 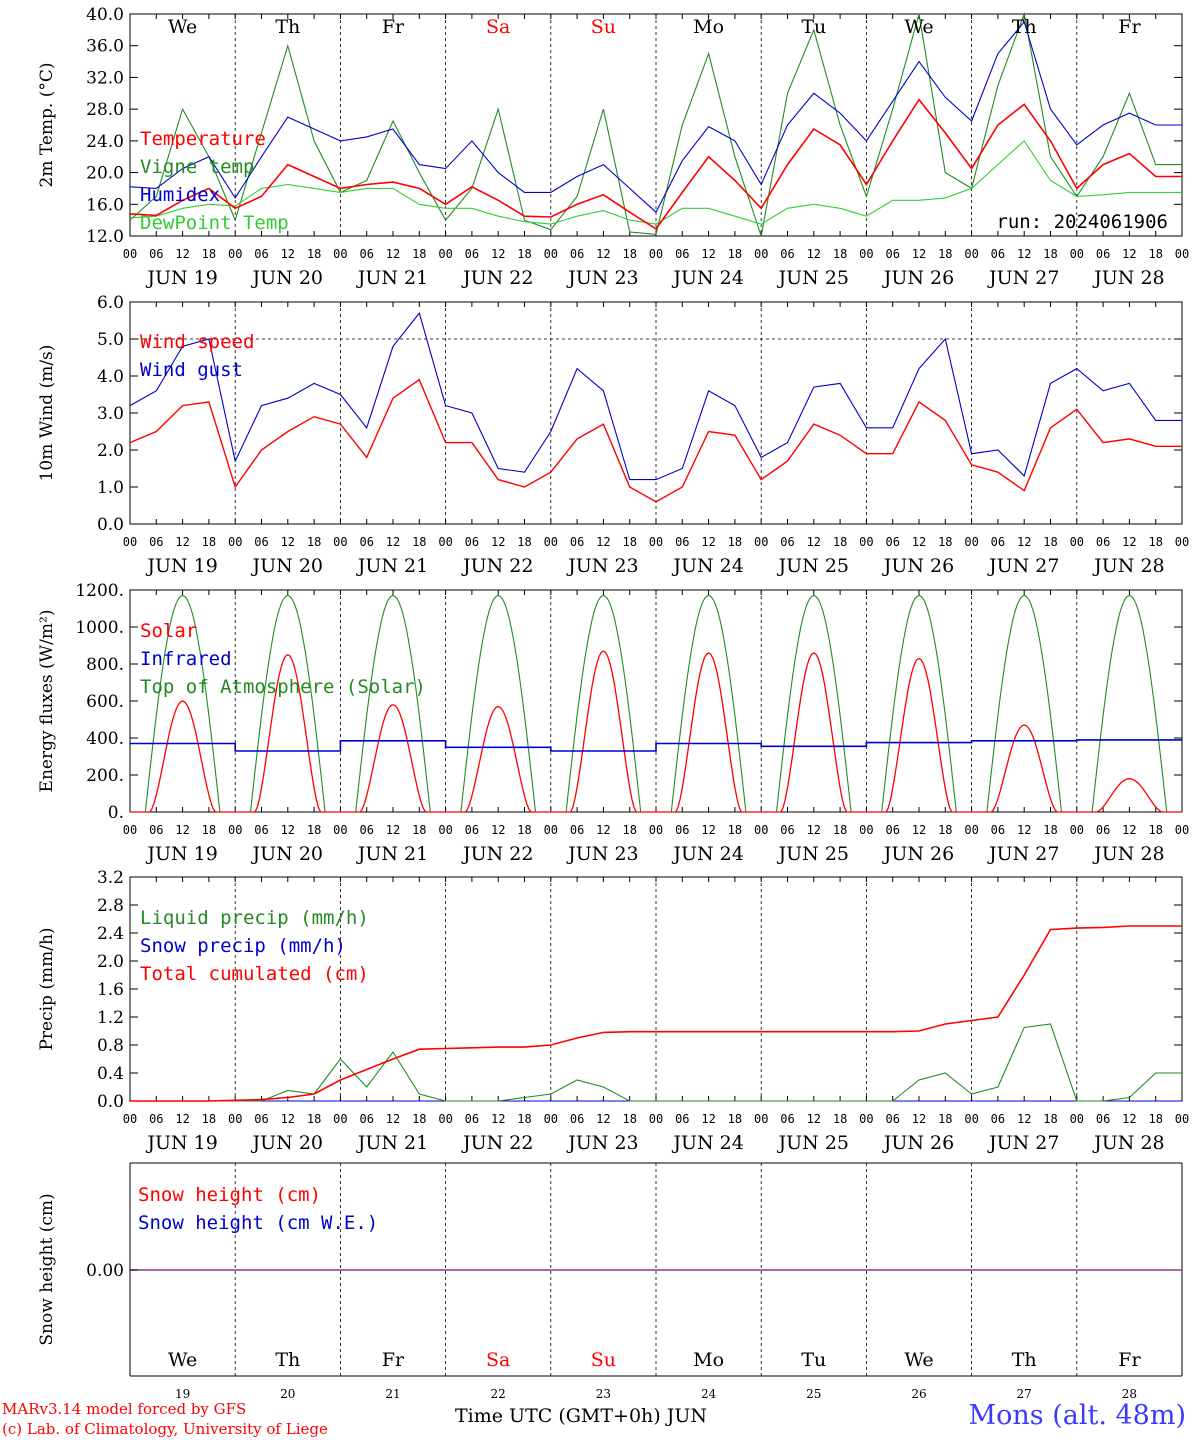 What do you see at coordinates (105, 702) in the screenshot?
I see `y-tick-label: 600.` at bounding box center [105, 702].